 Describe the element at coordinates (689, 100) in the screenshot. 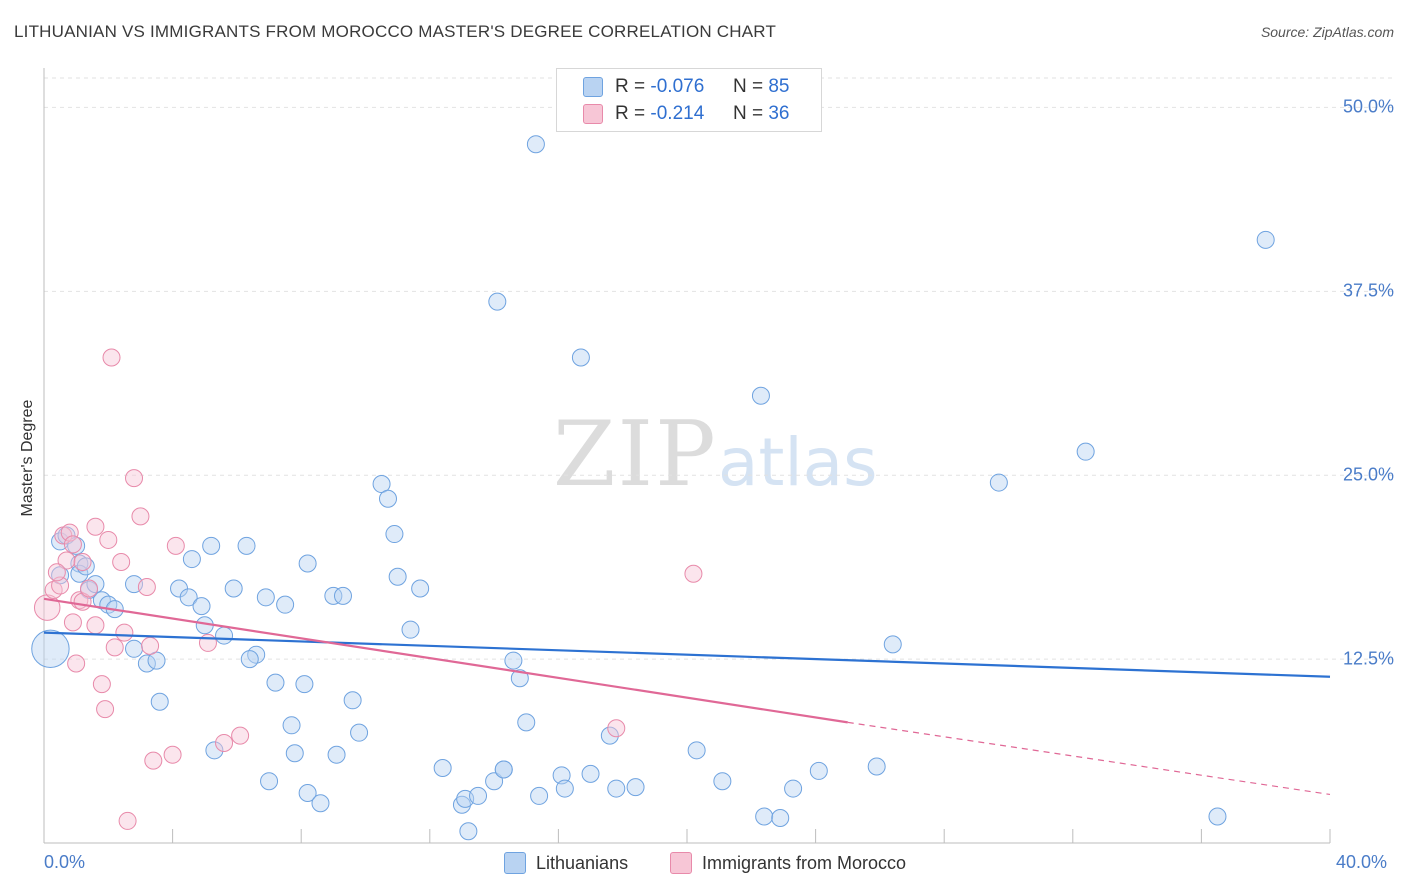

I see `correlation-legend: R = -0.076 N = 85 R = -0.214 N = 36` at that location.